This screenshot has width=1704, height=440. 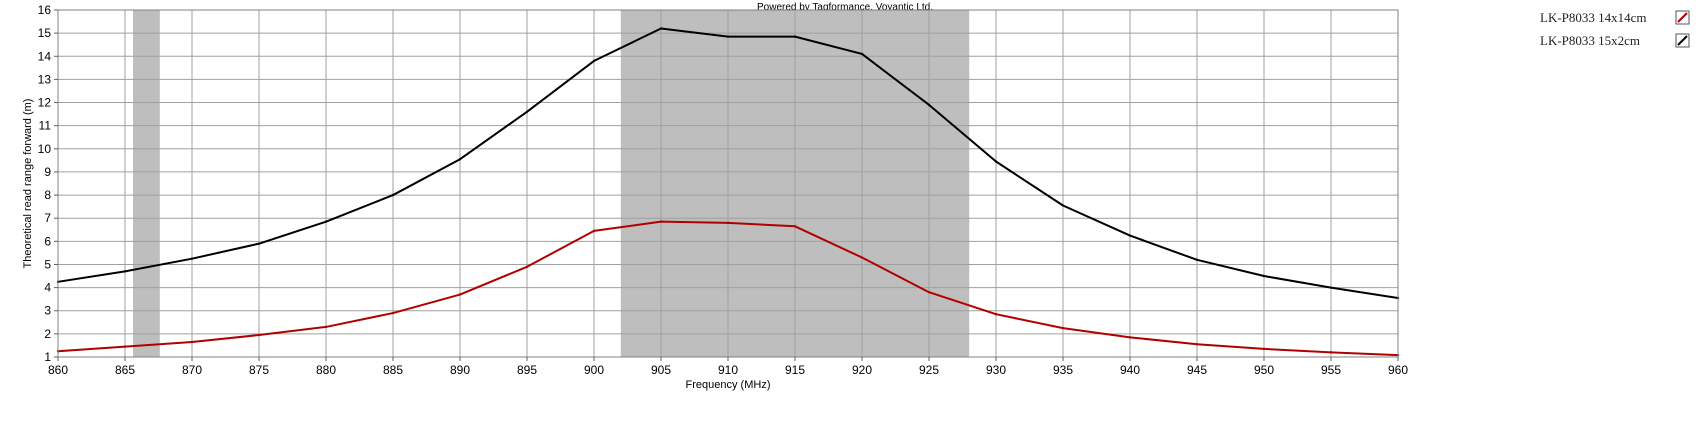 I want to click on y-tick-label-10: 10, so click(x=45, y=149).